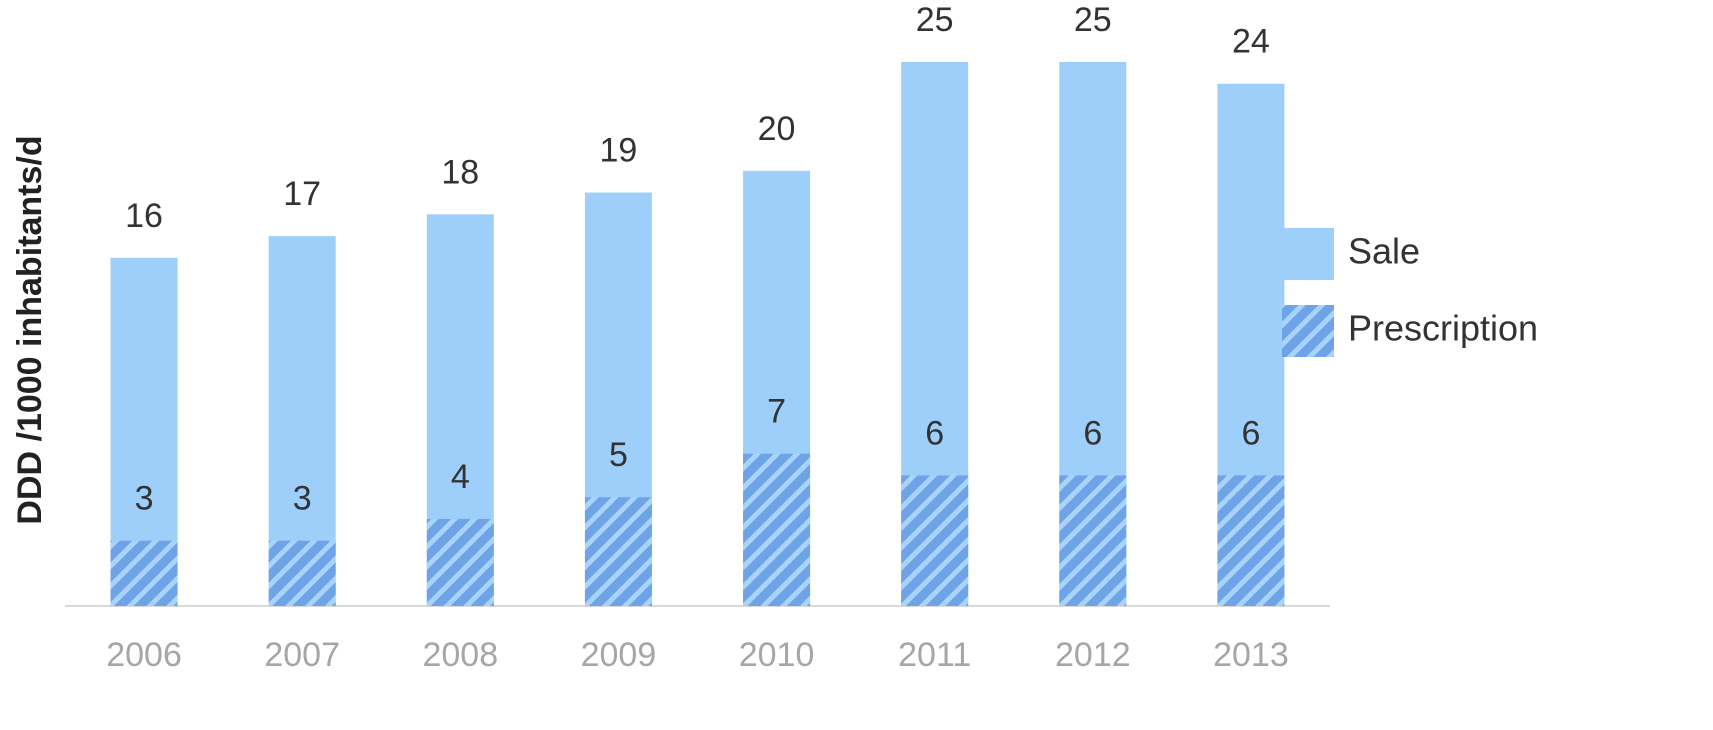  Describe the element at coordinates (30, 329) in the screenshot. I see `y-axis-label: DDD /1000 inhabitants/d` at that location.